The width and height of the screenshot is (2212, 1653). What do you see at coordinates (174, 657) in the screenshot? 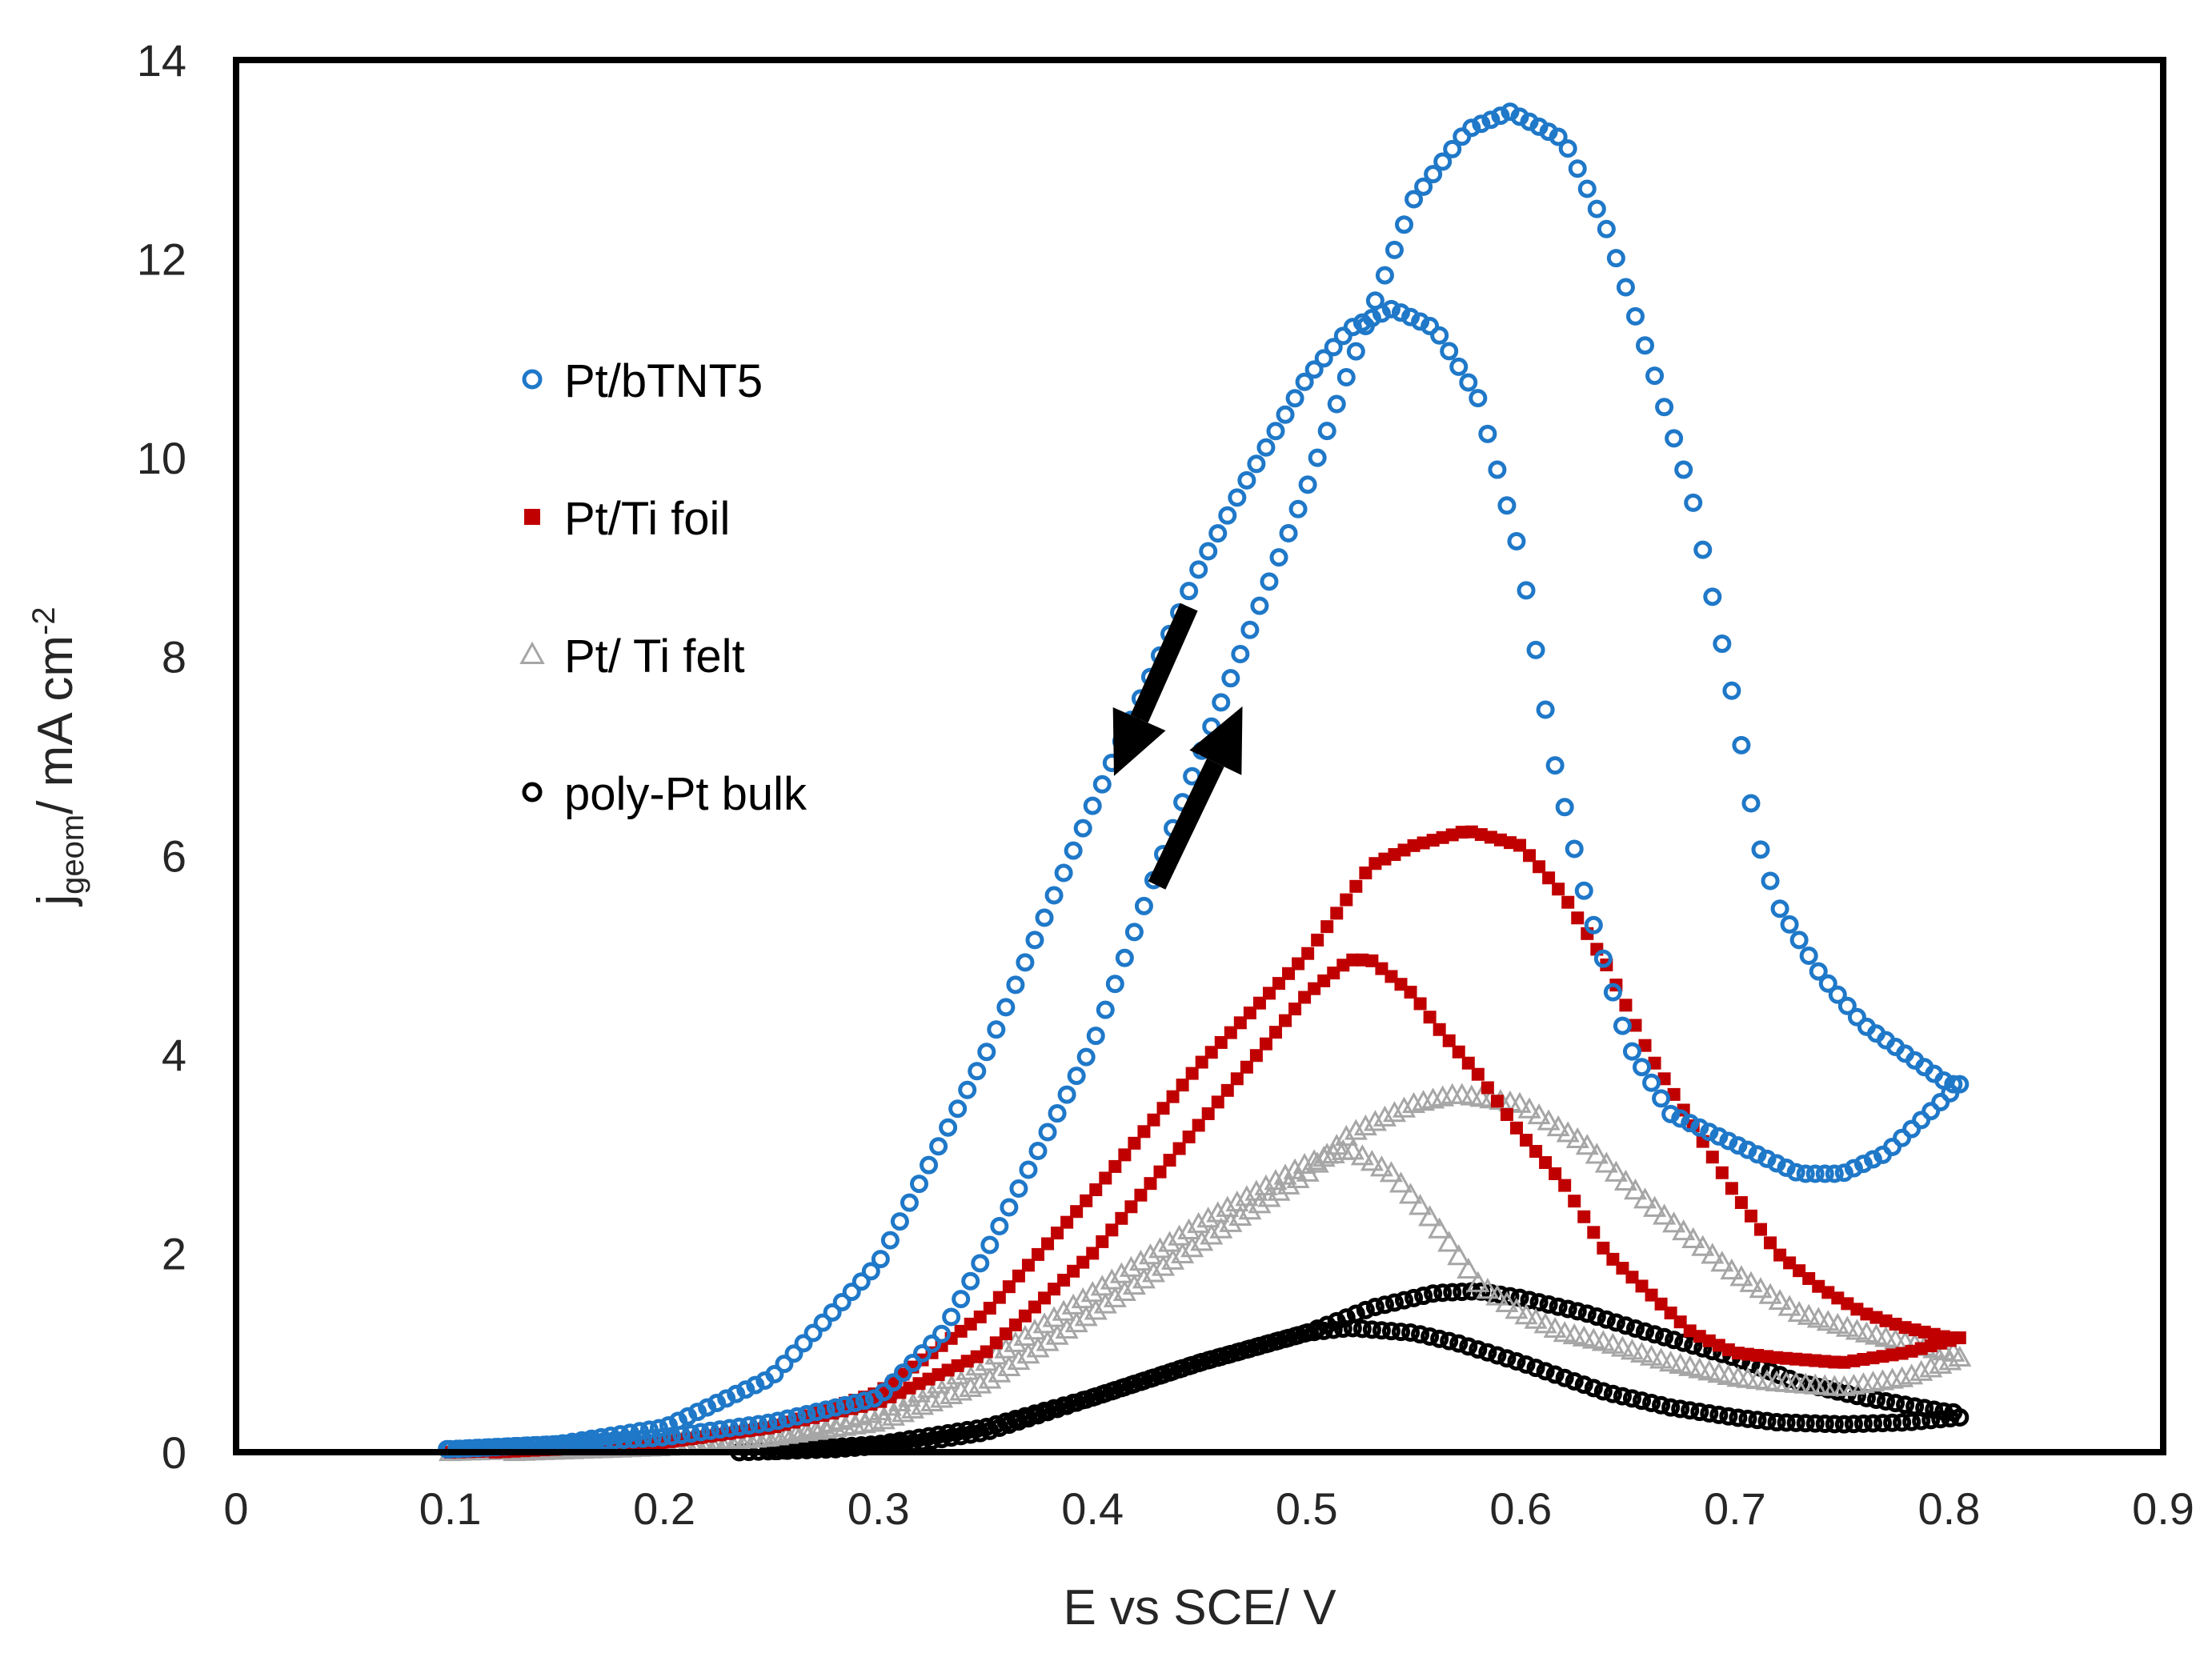
I see `y-tick-label: 8` at bounding box center [174, 657].